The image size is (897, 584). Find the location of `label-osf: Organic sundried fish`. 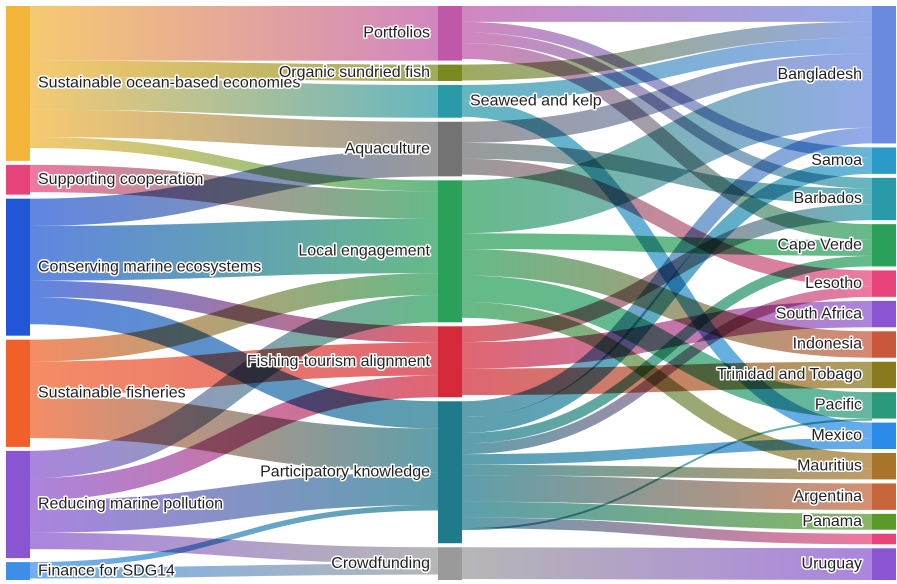

label-osf: Organic sundried fish is located at coordinates (354, 72).